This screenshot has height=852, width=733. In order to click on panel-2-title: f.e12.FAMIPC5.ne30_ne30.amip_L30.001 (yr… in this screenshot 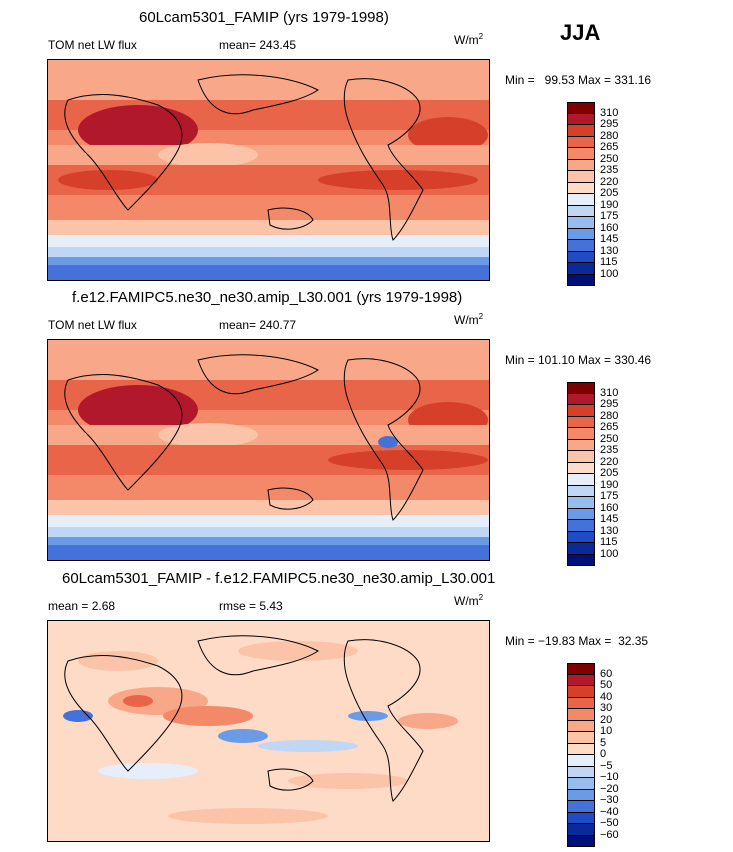, I will do `click(267, 297)`.